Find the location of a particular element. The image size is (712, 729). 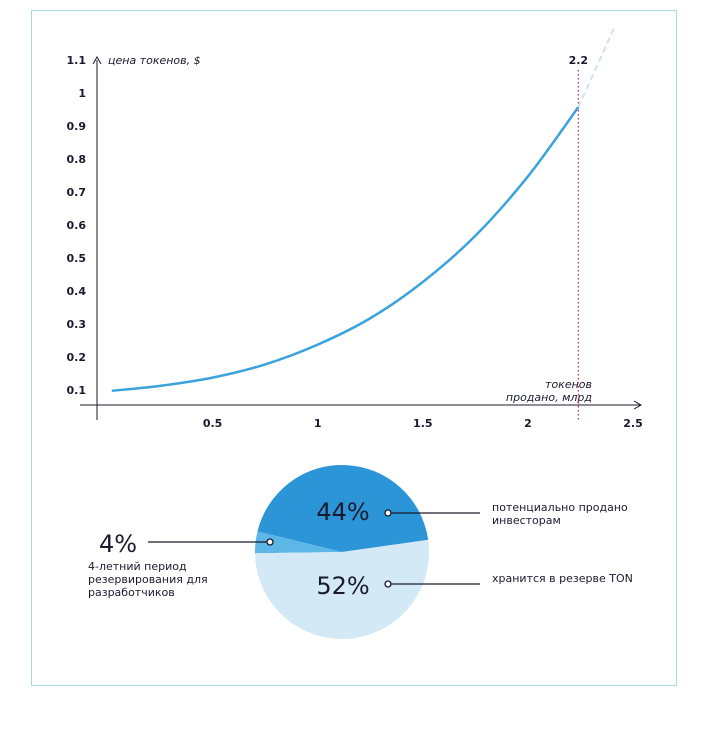

x-label: продано, млрд is located at coordinates (549, 397).